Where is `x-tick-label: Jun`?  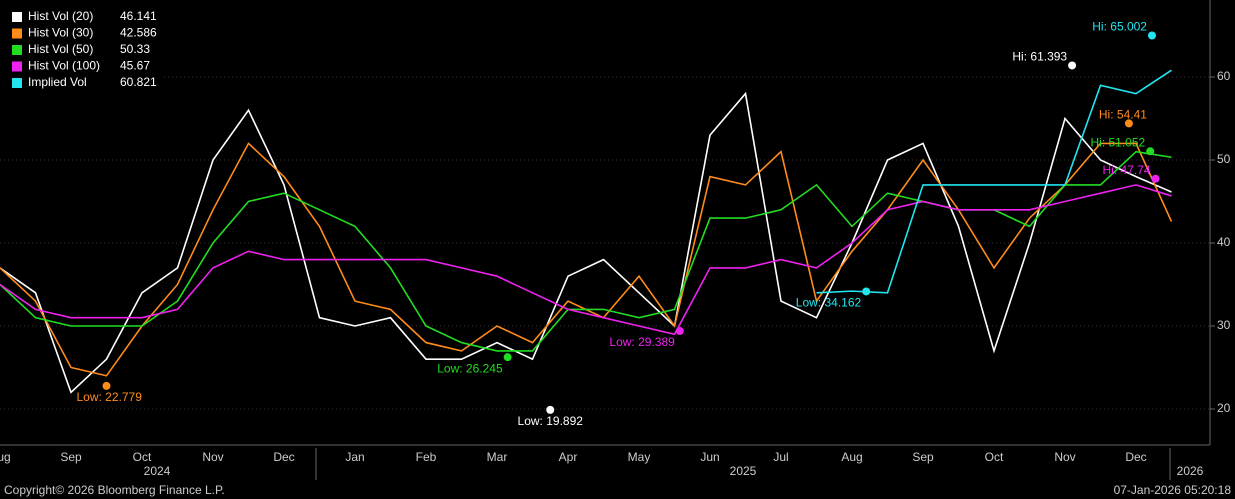 x-tick-label: Jun is located at coordinates (709, 457).